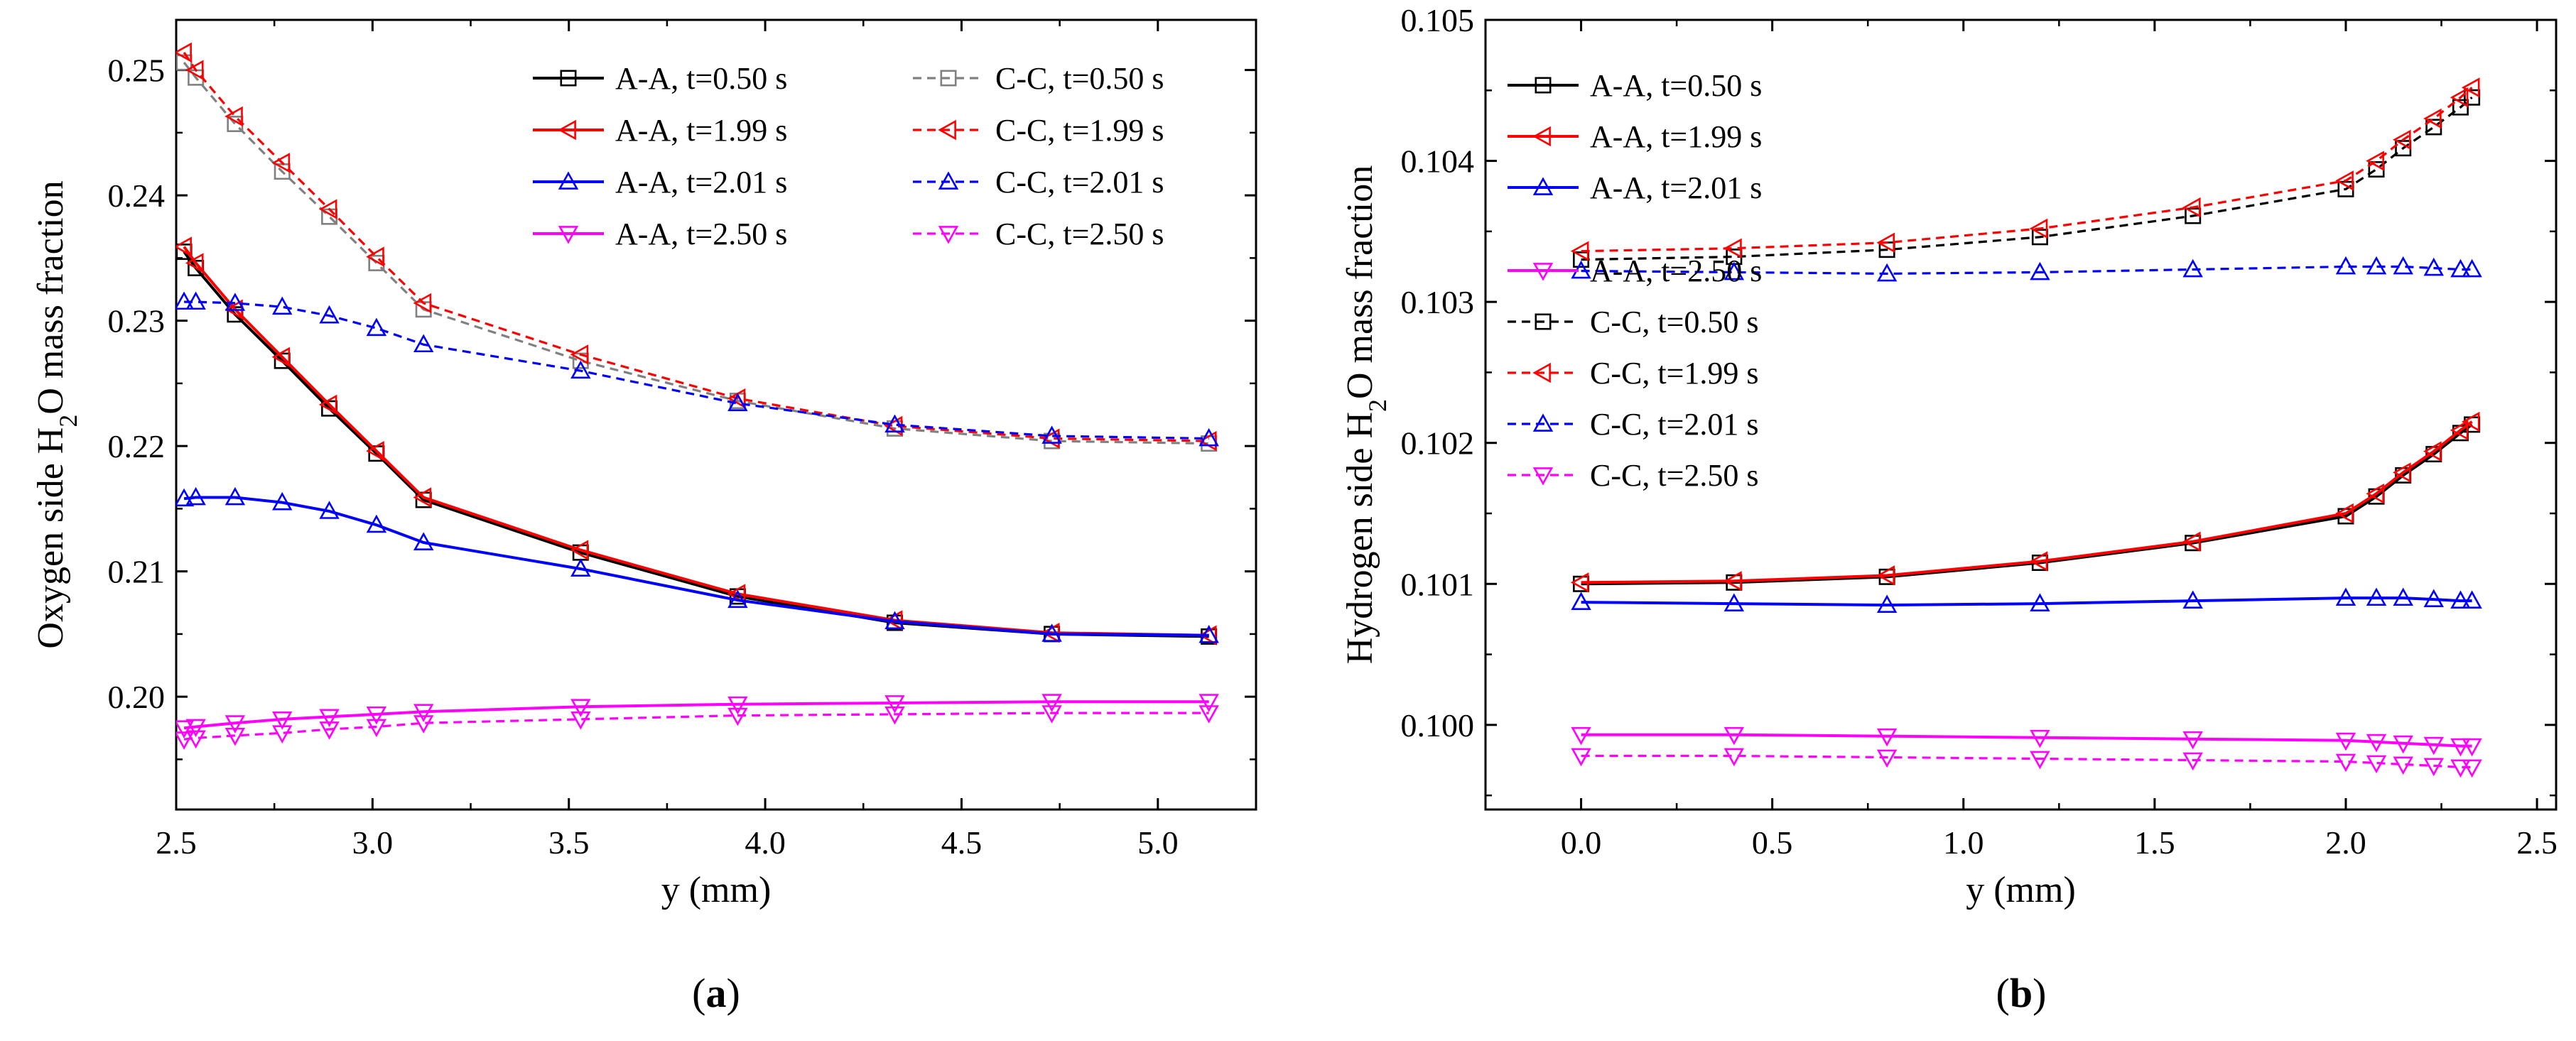 The image size is (2576, 1041). Describe the element at coordinates (701, 182) in the screenshot. I see `legend-label: A-A, t=2.01 s` at that location.